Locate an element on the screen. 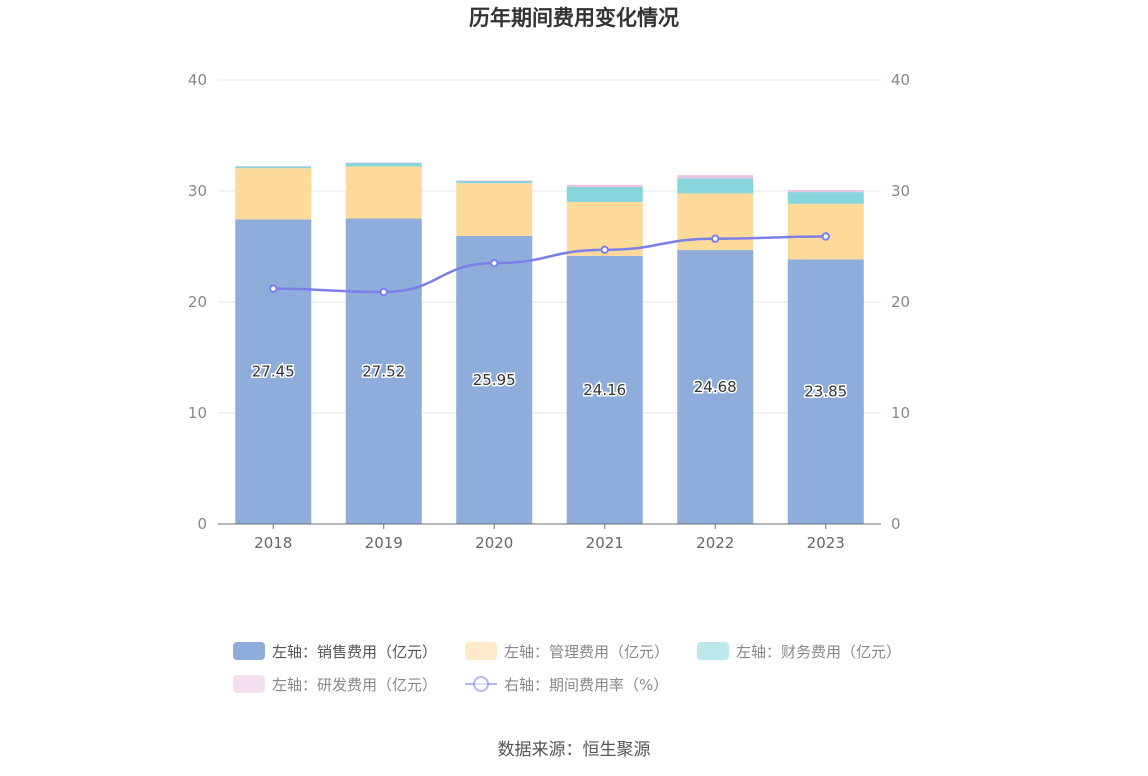 The width and height of the screenshot is (1148, 776). legend-item-4: 右轴：期间费用率（%） is located at coordinates (566, 685).